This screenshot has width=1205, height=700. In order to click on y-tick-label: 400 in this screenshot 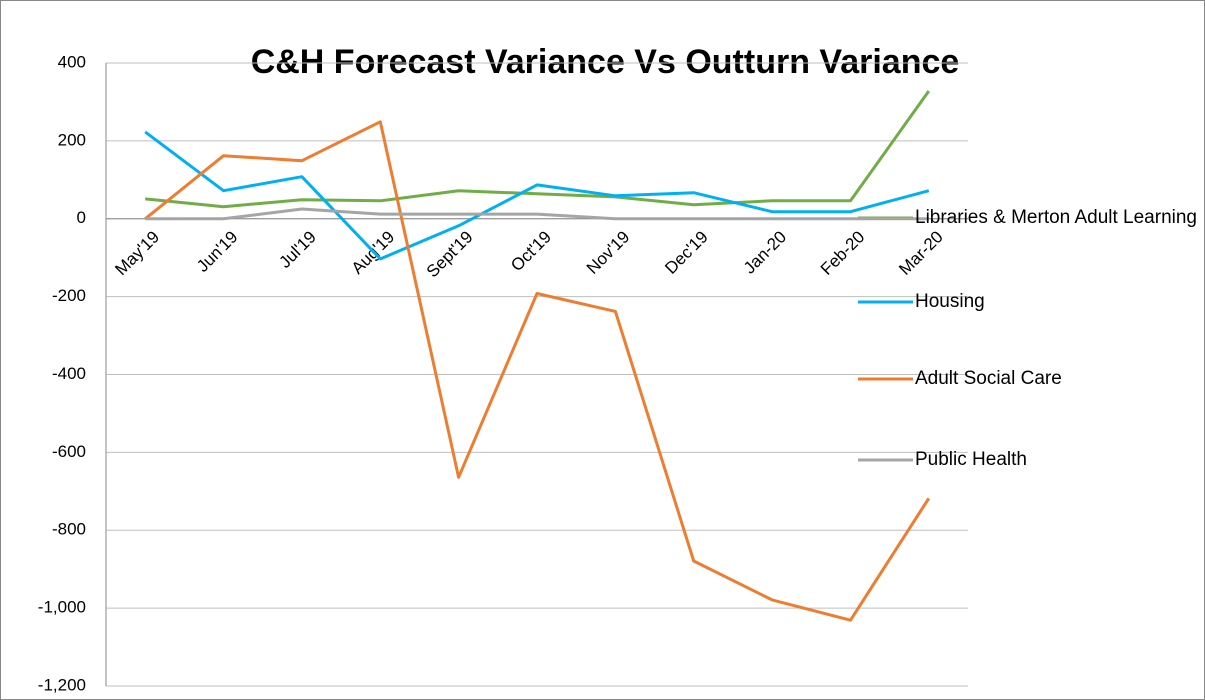, I will do `click(72, 61)`.